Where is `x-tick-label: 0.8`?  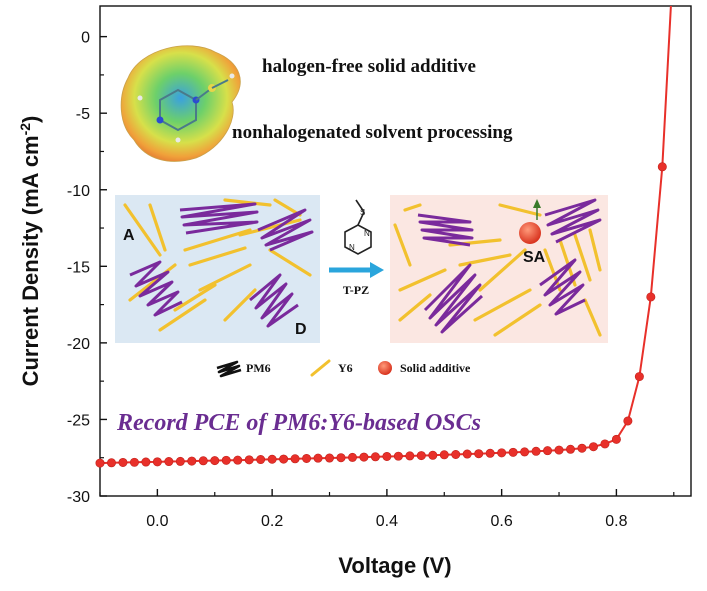
x-tick-label: 0.8 is located at coordinates (616, 521).